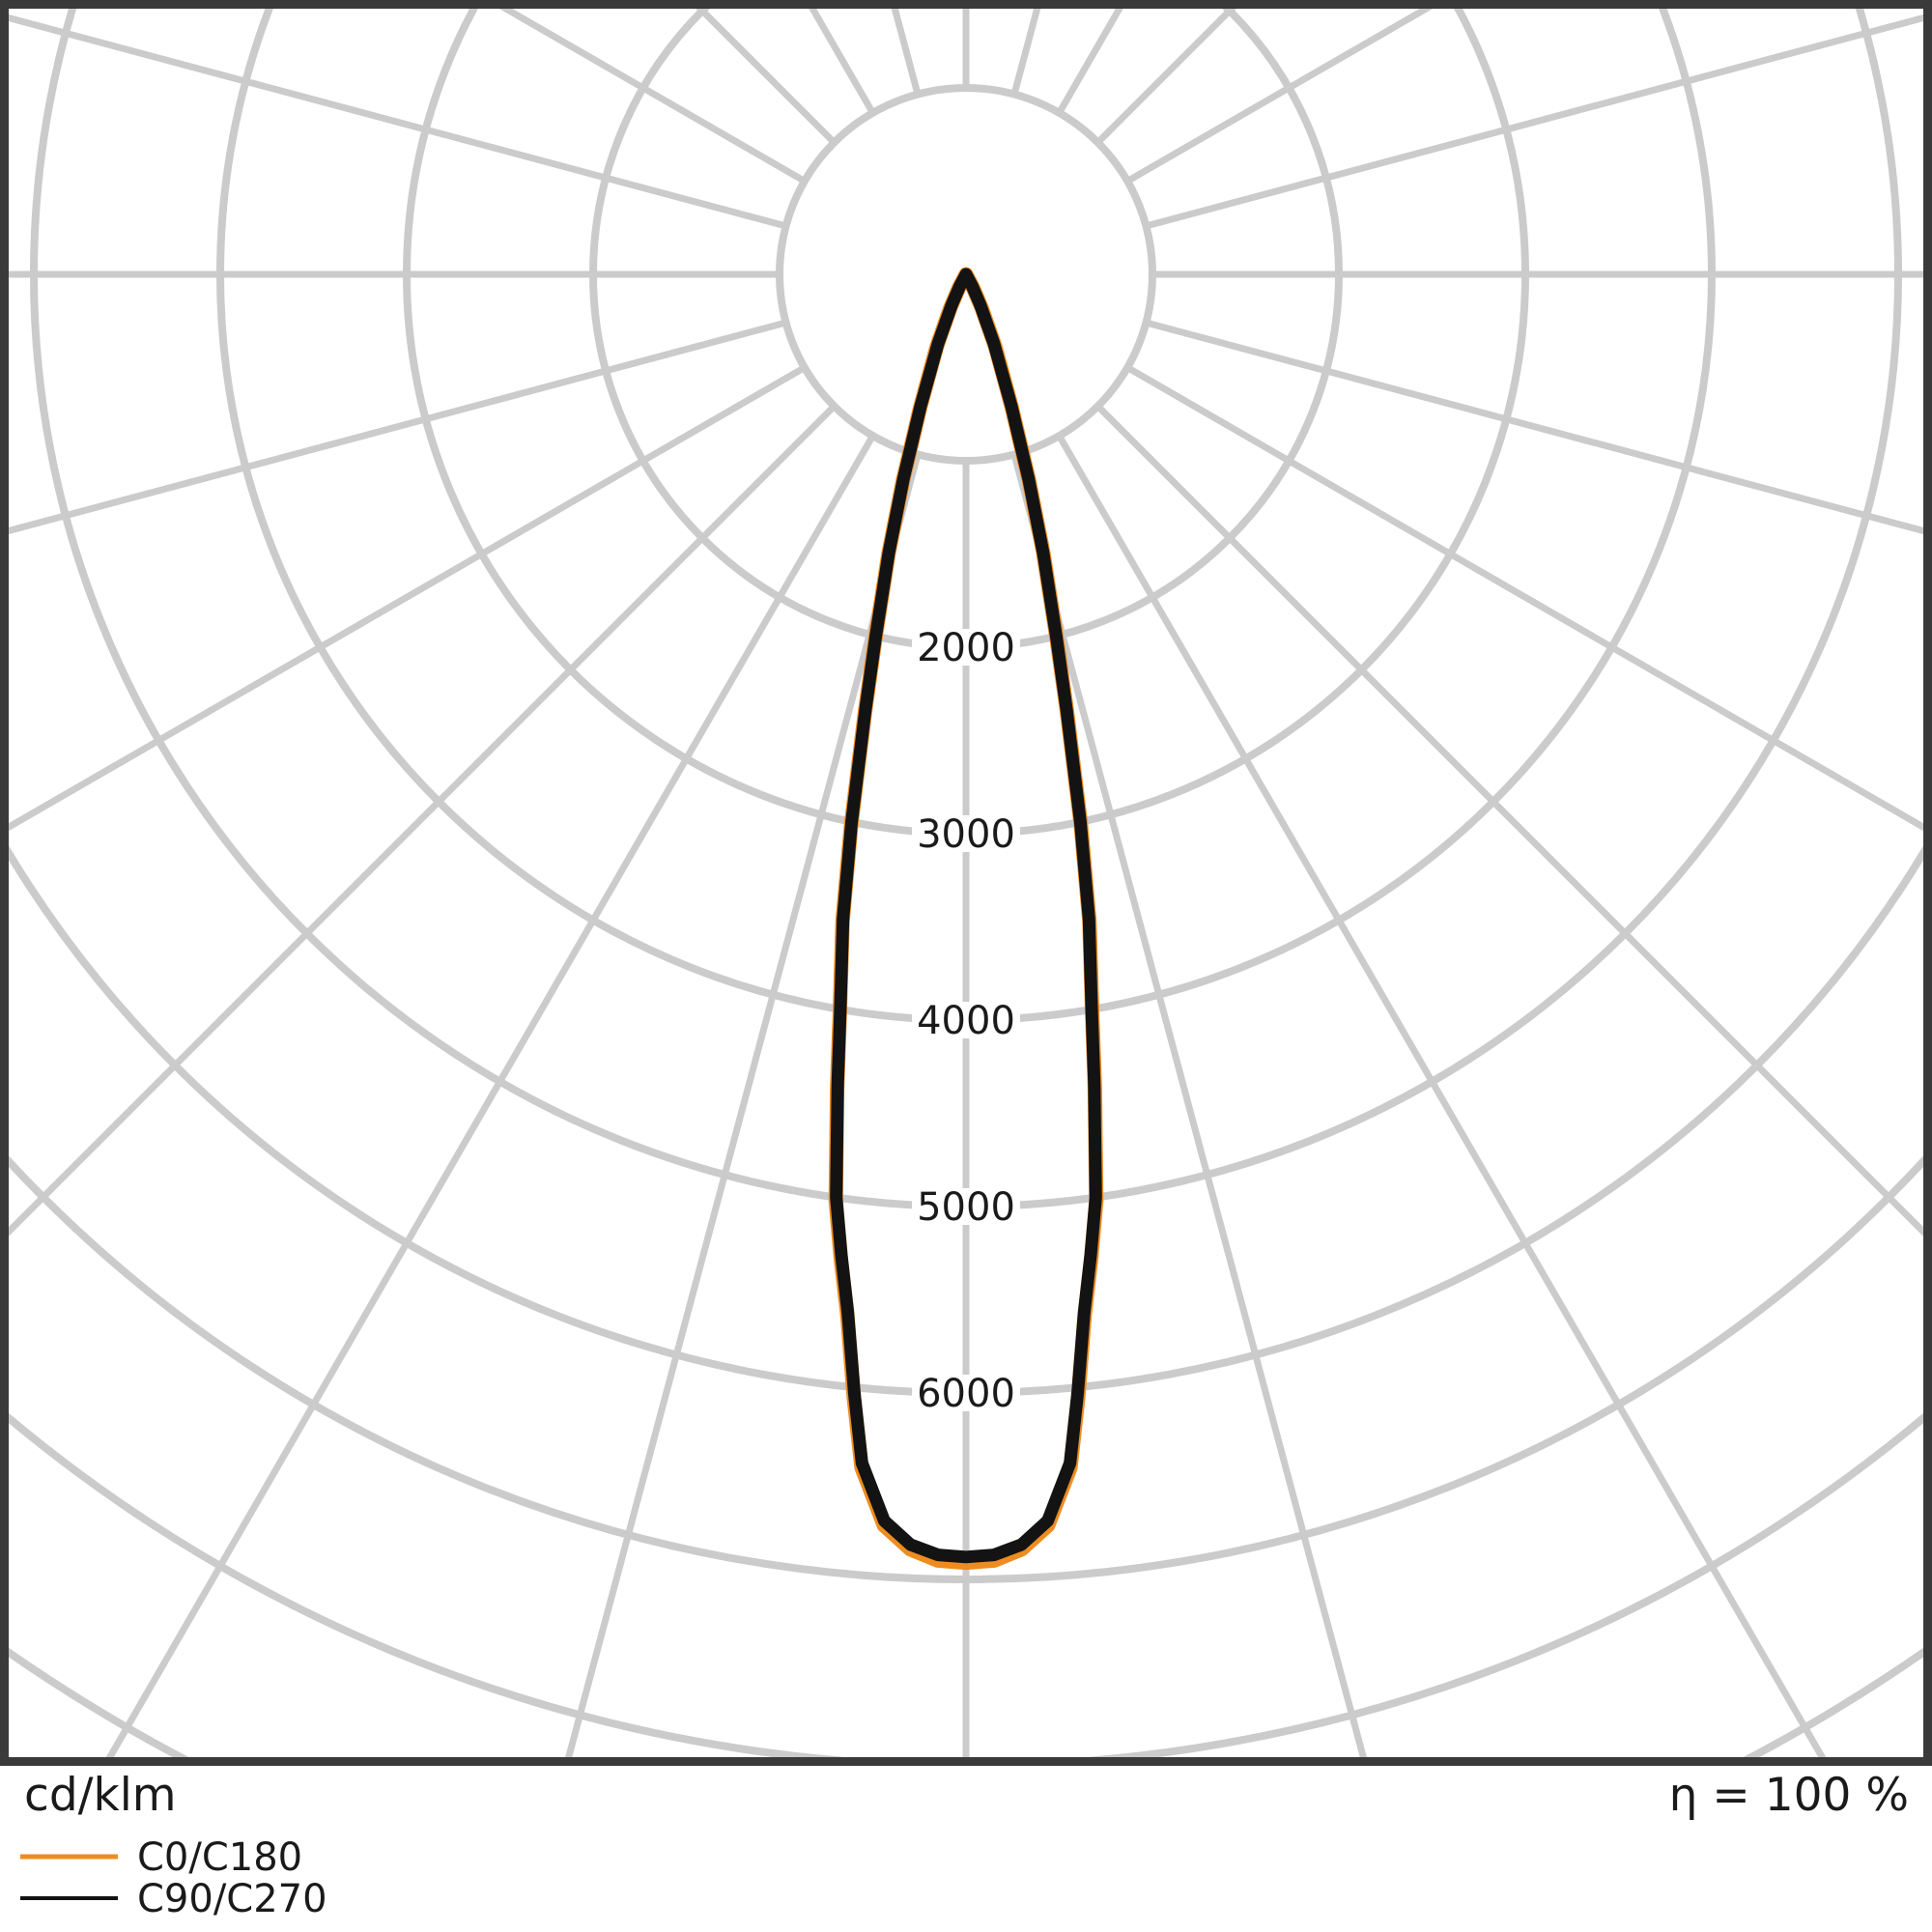 The image size is (1932, 1932). I want to click on intensity-curves, so click(966, 919).